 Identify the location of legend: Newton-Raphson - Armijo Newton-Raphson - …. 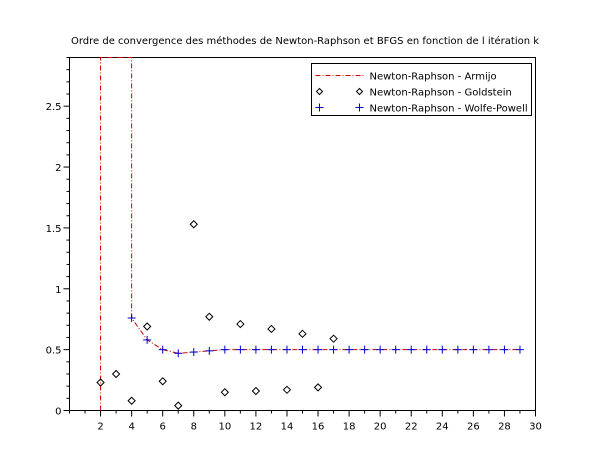
(421, 89).